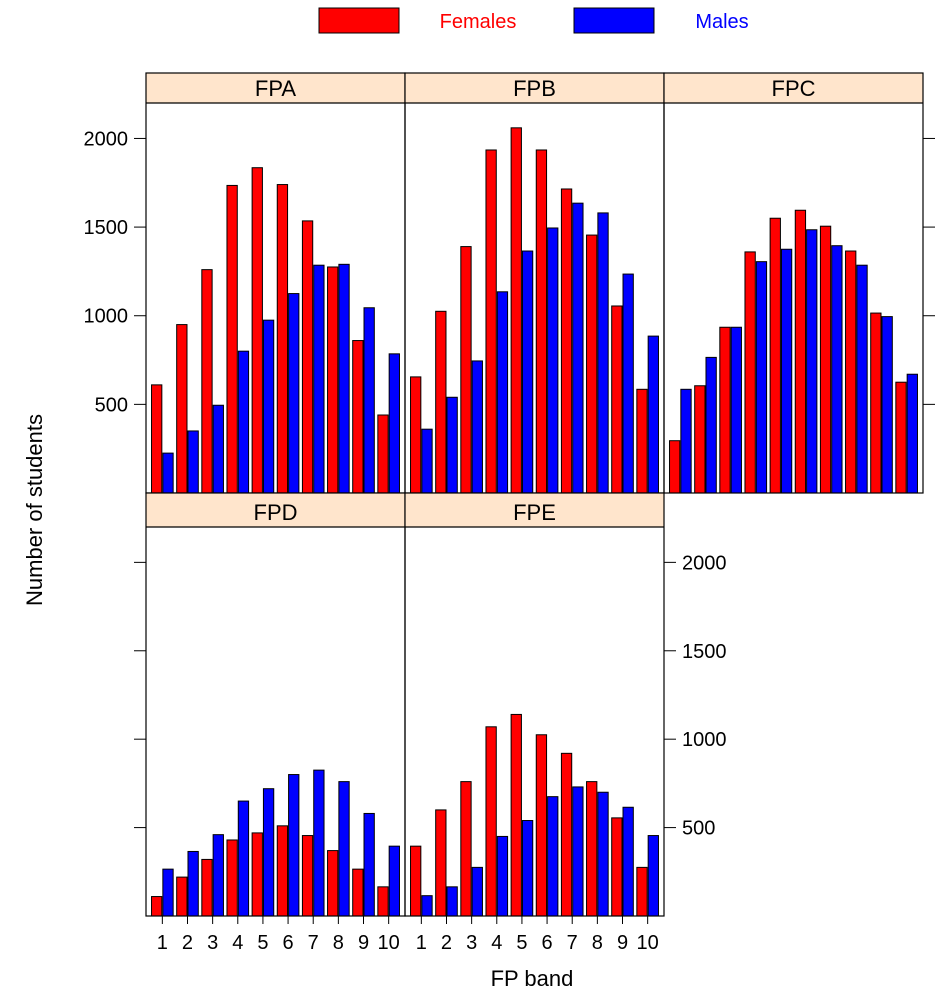 This screenshot has width=939, height=997. Describe the element at coordinates (106, 139) in the screenshot. I see `y-tick-label: 2000` at that location.